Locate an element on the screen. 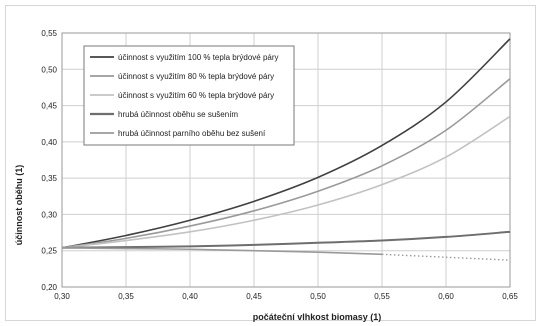 The width and height of the screenshot is (542, 326). series-line-5-dotted is located at coordinates (446, 257).